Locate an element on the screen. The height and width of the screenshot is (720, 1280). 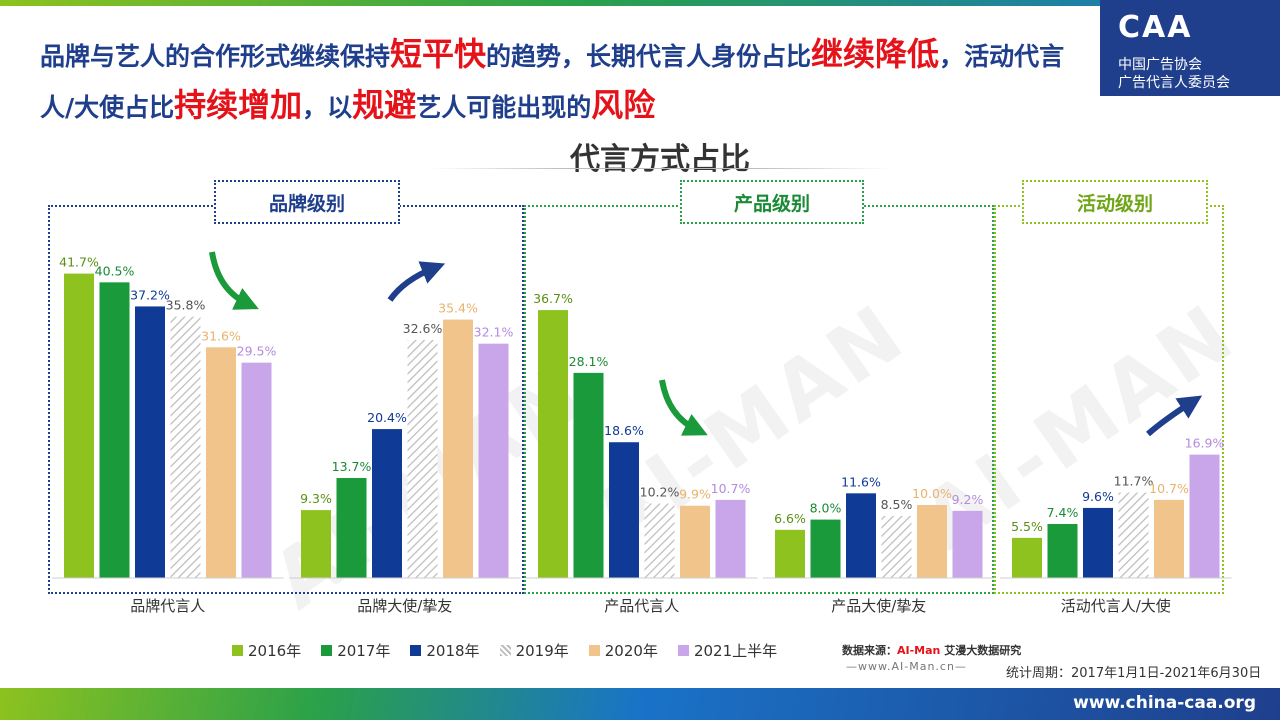
data-source: 数据来源：AI-Man 艾漫大数据研究 is located at coordinates (931, 650).